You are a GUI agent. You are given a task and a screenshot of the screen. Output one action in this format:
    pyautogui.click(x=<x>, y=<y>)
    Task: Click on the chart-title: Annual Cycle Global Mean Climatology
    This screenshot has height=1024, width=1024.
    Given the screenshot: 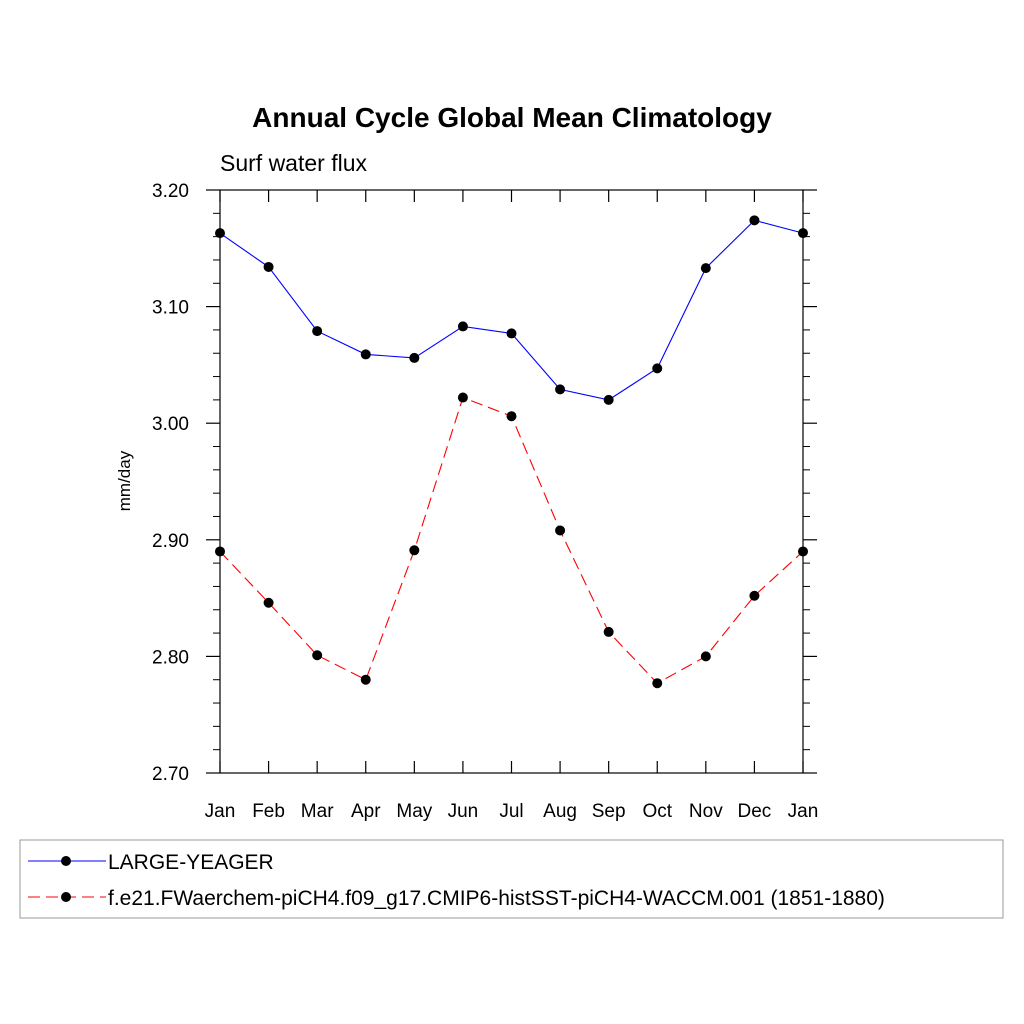 What is the action you would take?
    pyautogui.click(x=512, y=117)
    